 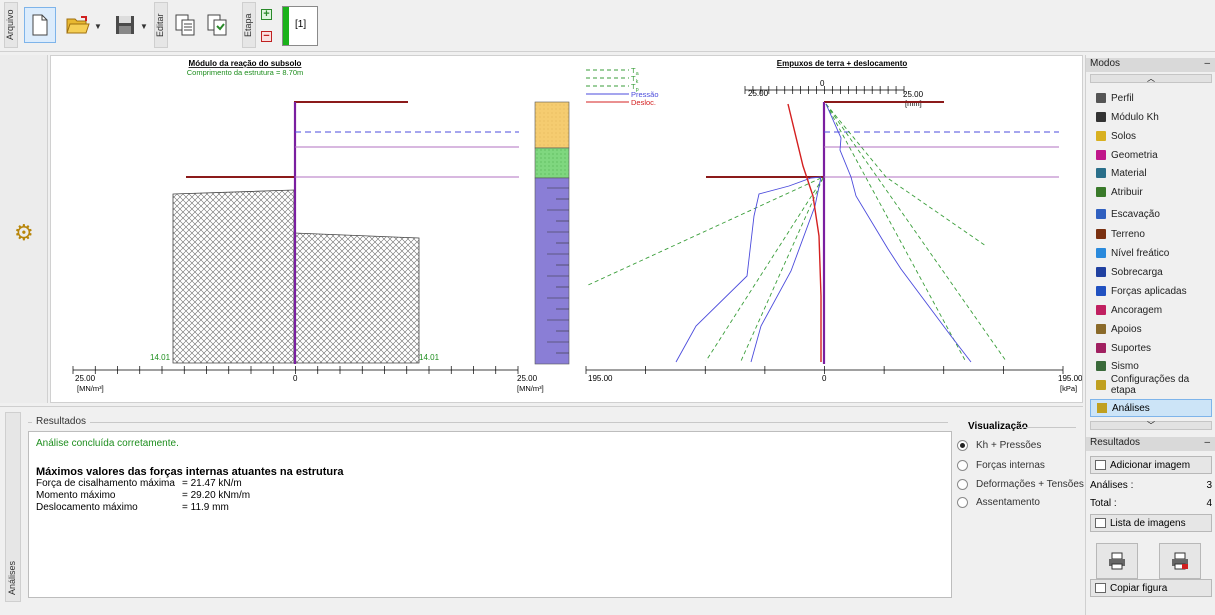 I want to click on remove-stage-icon: −, so click(x=266, y=36).